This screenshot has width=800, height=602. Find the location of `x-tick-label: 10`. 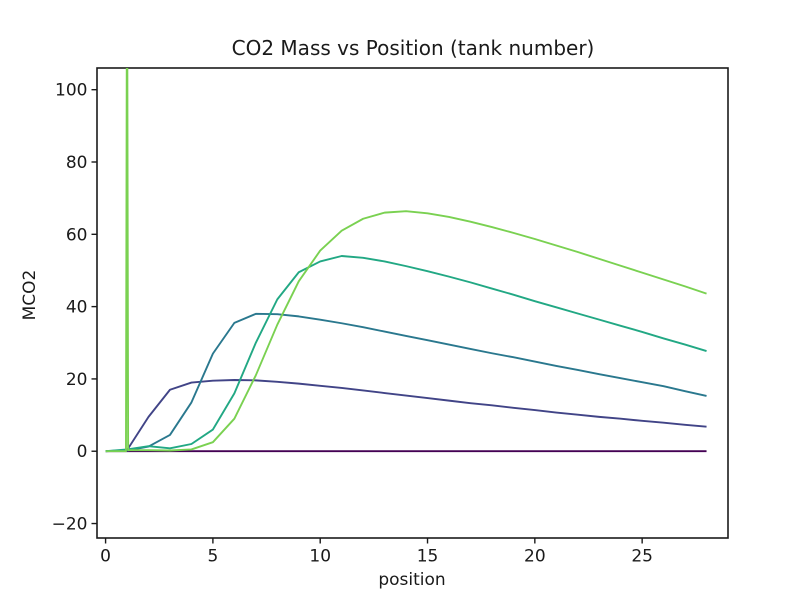

x-tick-label: 10 is located at coordinates (320, 557).